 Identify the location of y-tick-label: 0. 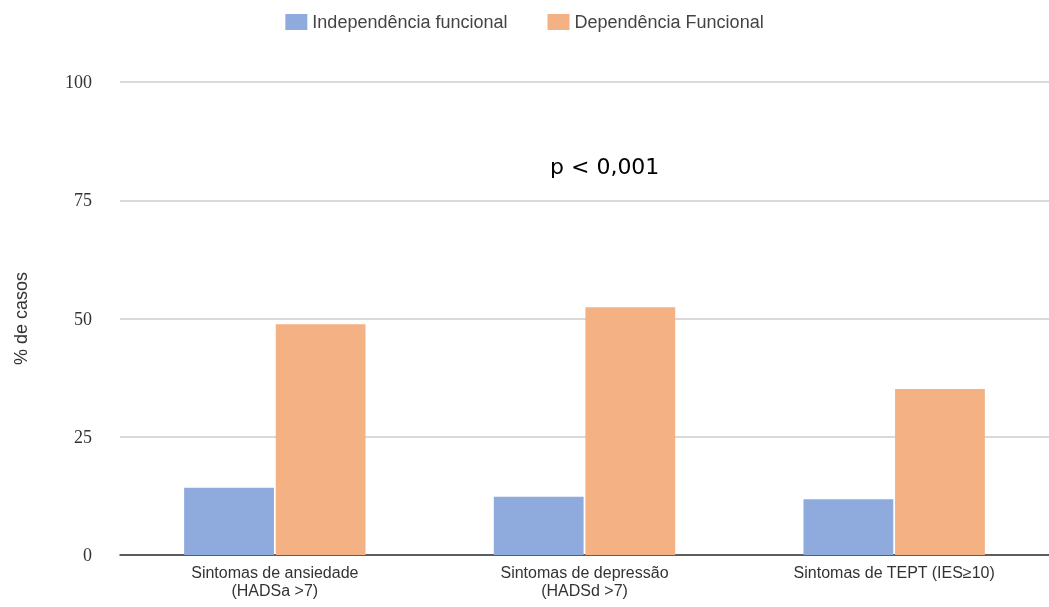
(87, 555).